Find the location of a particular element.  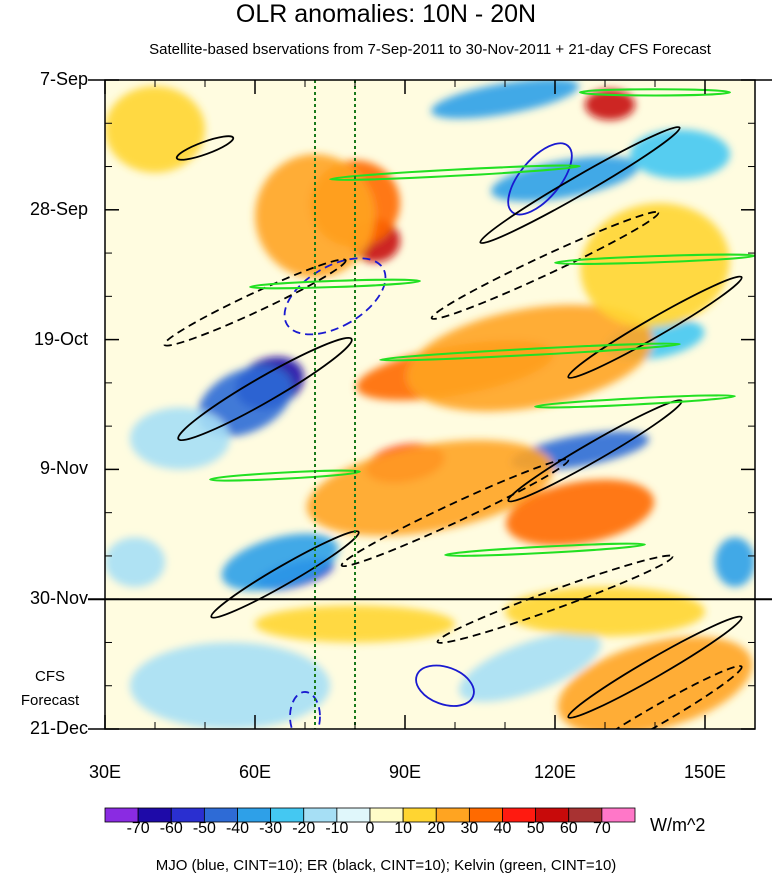

forecast-note-line-2: Forecast is located at coordinates (50, 700).